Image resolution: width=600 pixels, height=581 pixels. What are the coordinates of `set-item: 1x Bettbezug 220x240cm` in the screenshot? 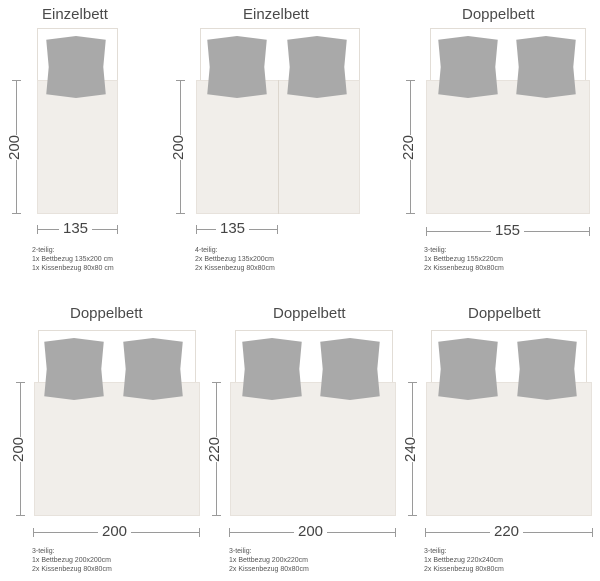 It's located at (463, 560).